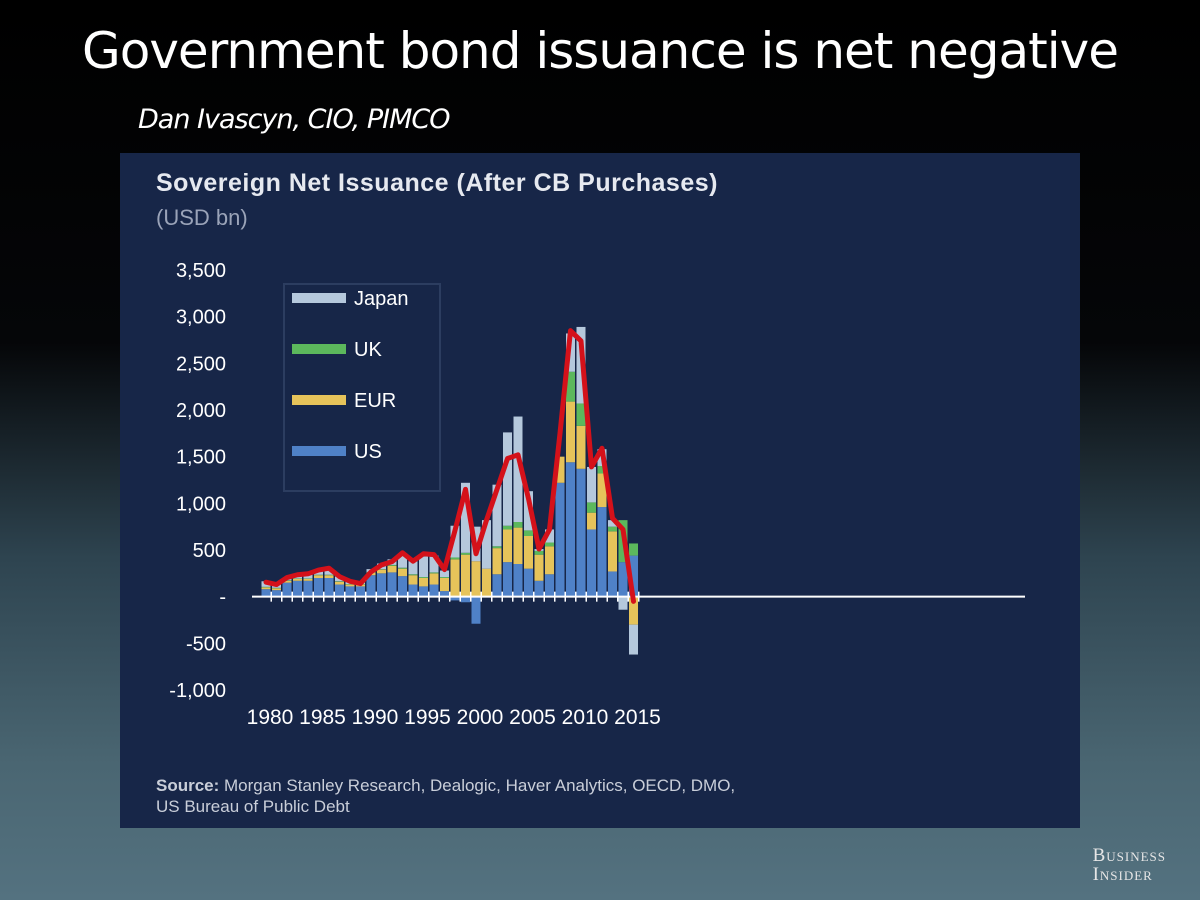  What do you see at coordinates (413, 590) in the screenshot?
I see `bar-us-1994` at bounding box center [413, 590].